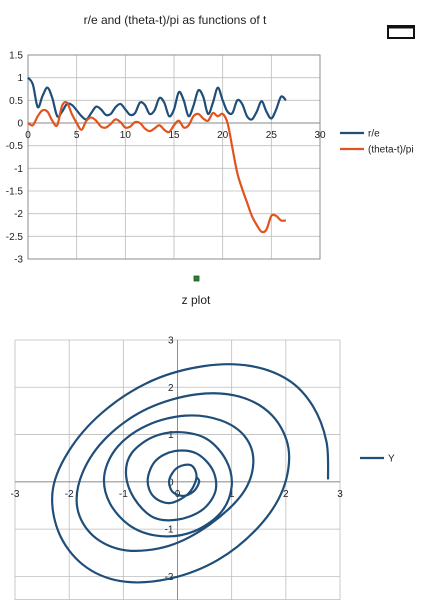 This screenshot has height=600, width=425. Describe the element at coordinates (232, 494) in the screenshot. I see `chart2-x-tick-label: 1` at that location.